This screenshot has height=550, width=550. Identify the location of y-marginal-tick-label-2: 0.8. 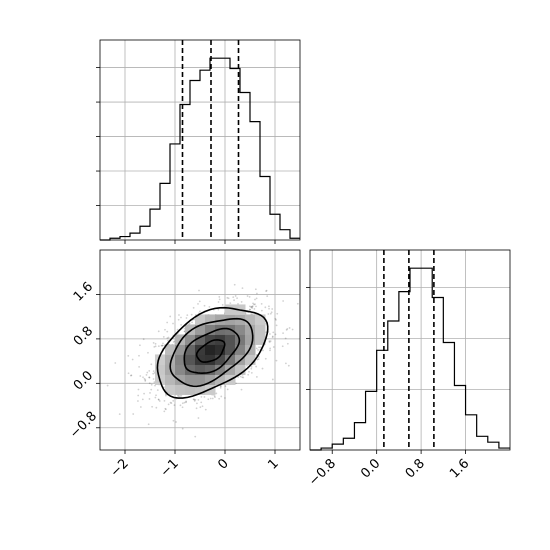
(415, 468).